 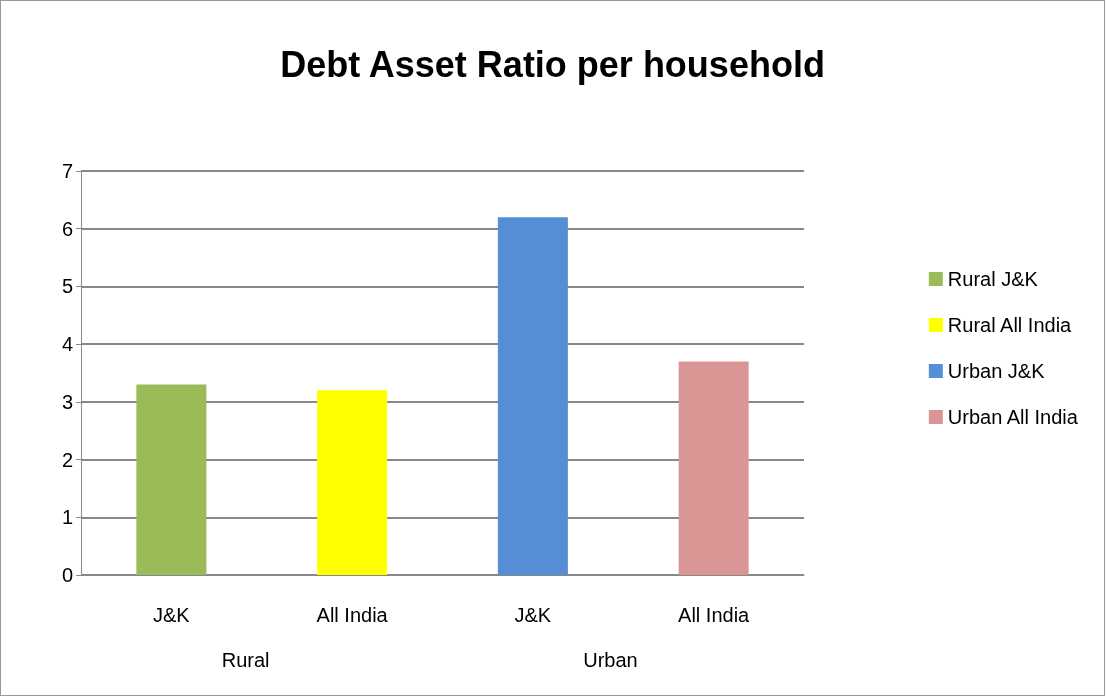 I want to click on text: Urban, so click(x=610, y=660).